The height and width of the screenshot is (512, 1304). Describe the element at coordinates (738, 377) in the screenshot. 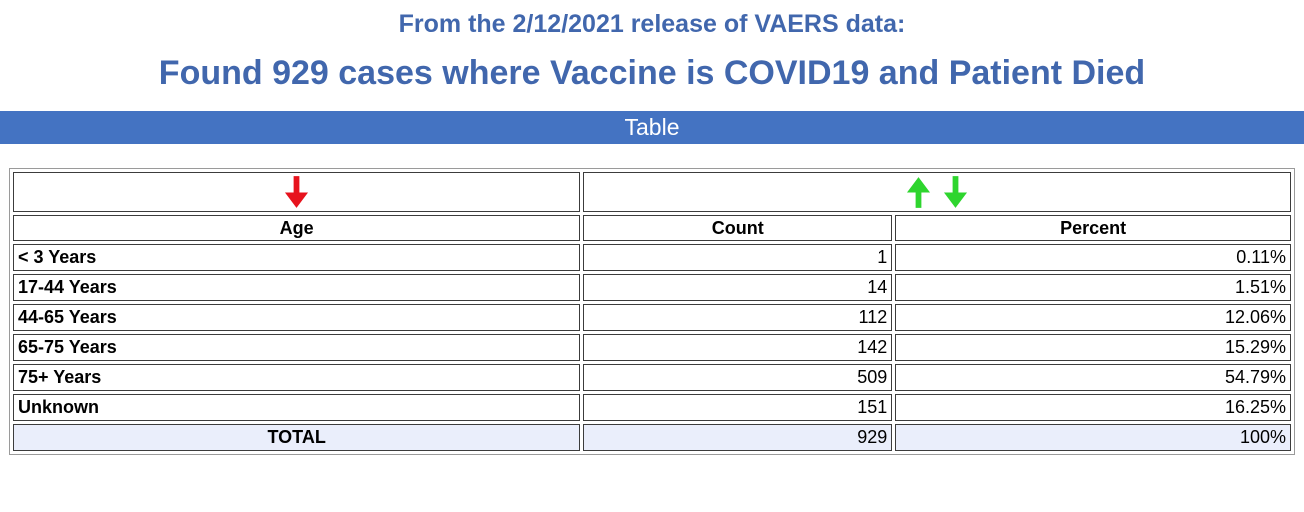

I see `count-cell: 509` at that location.